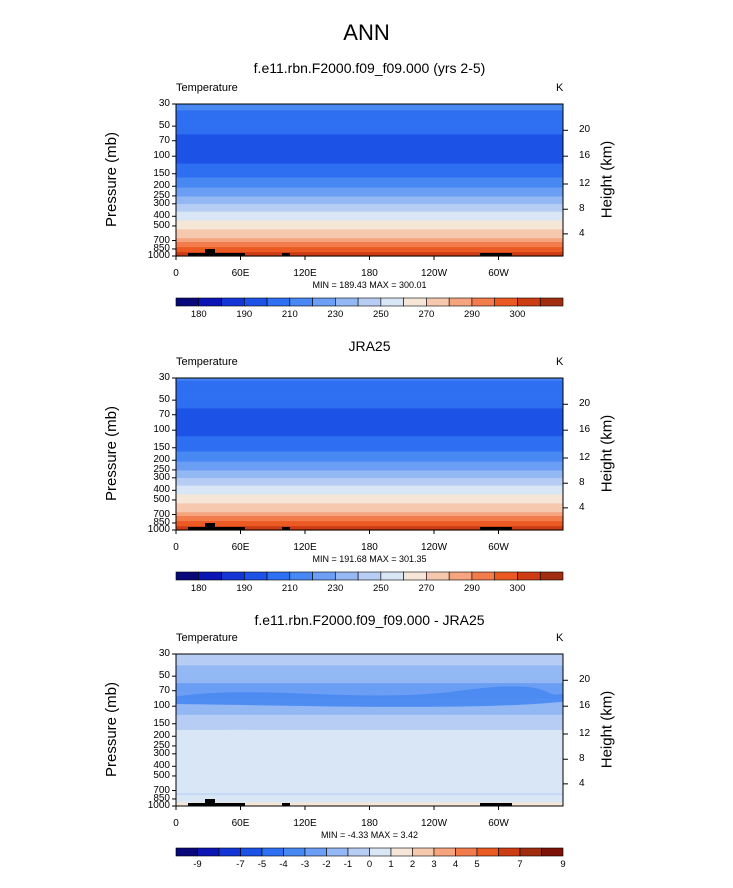 This screenshot has height=888, width=733. What do you see at coordinates (585, 430) in the screenshot?
I see `y2-tick-label: 16` at bounding box center [585, 430].